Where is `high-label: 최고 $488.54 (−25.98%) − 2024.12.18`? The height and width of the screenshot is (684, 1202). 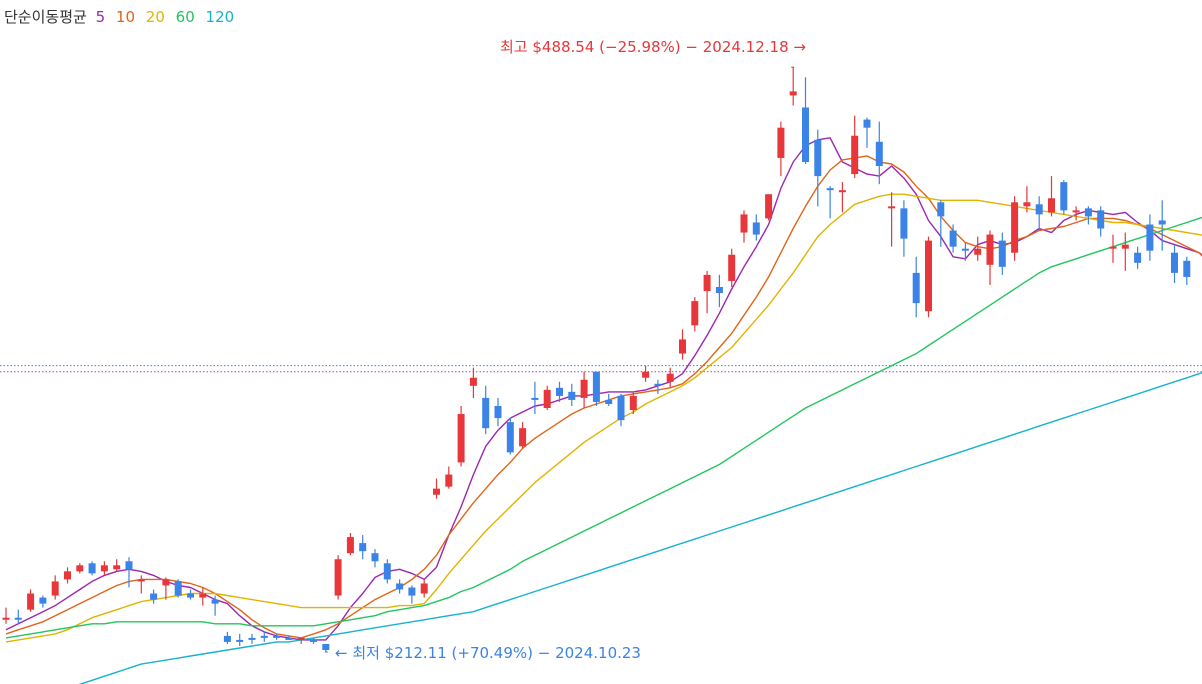 high-label: 최고 $488.54 (−25.98%) − 2024.12.18 is located at coordinates (644, 47).